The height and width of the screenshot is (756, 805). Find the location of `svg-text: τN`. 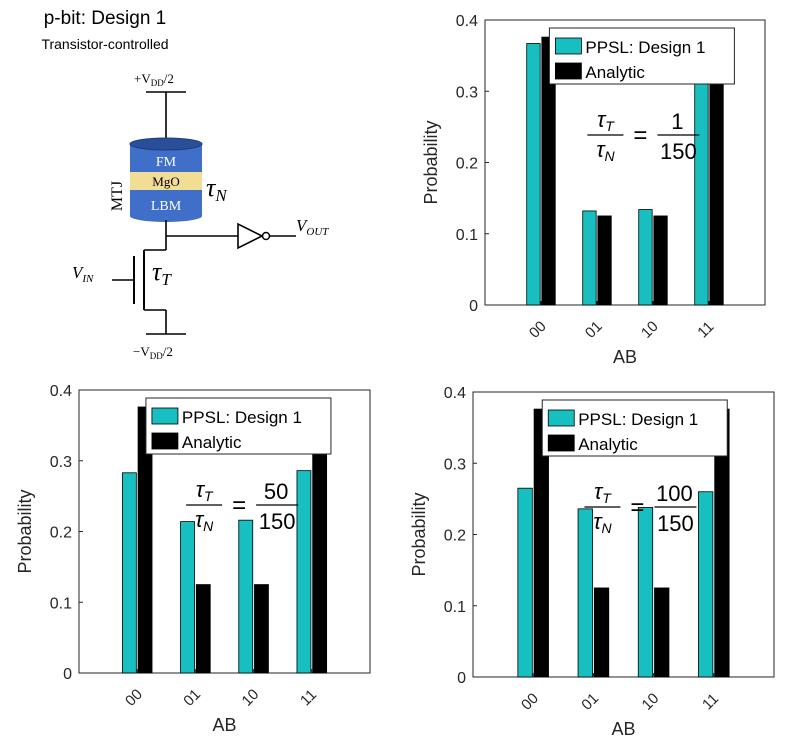

svg-text: τN is located at coordinates (217, 189).